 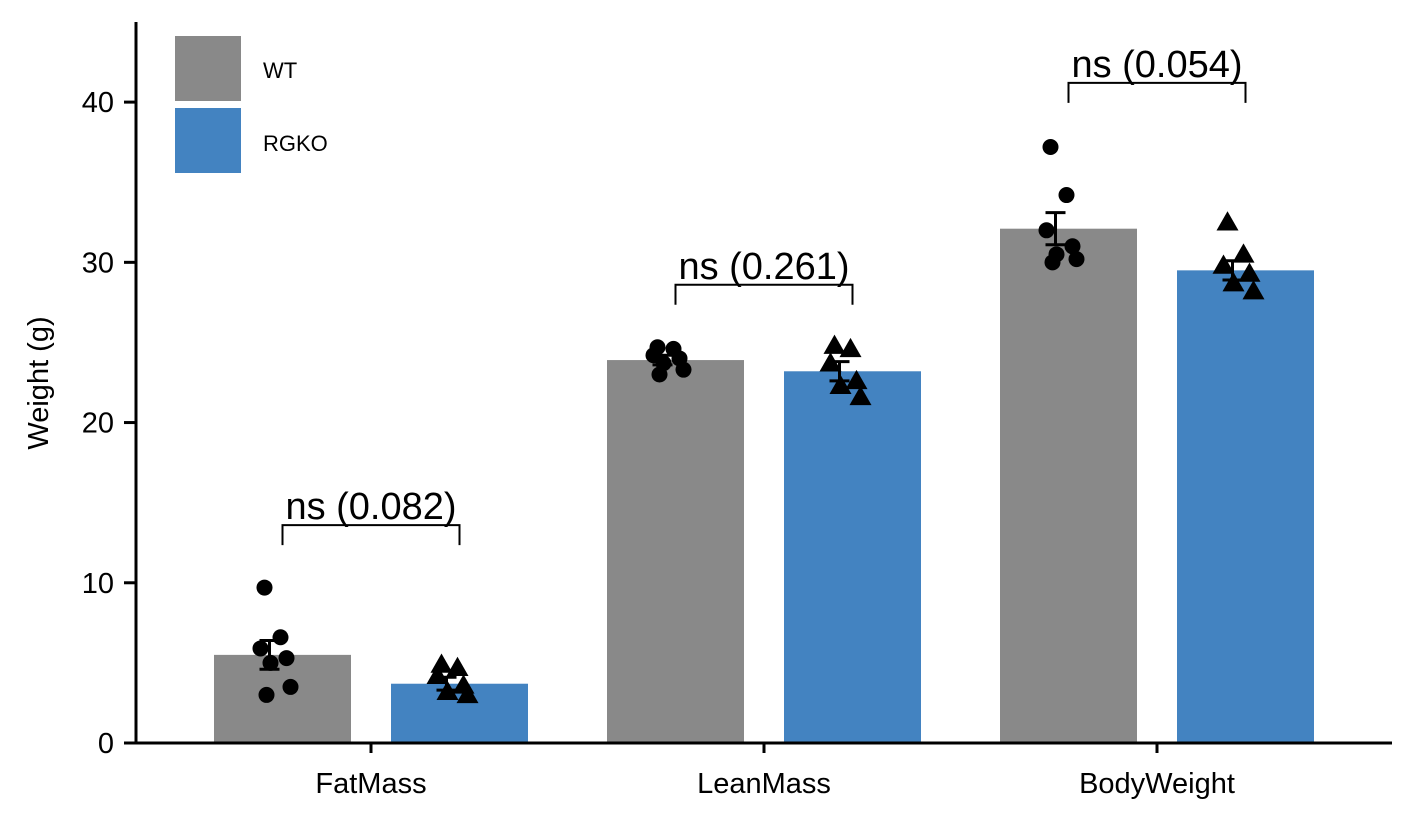 What do you see at coordinates (370, 784) in the screenshot?
I see `x-tick-label-fatmass: FatMass` at bounding box center [370, 784].